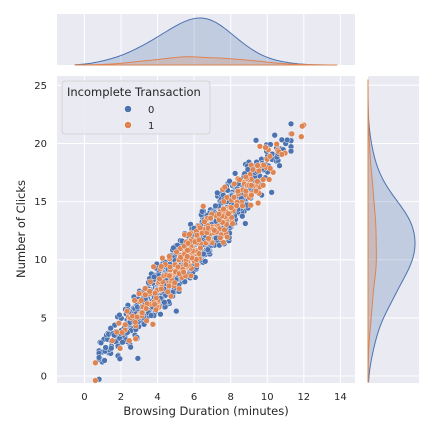 This screenshot has height=432, width=432. Describe the element at coordinates (194, 397) in the screenshot. I see `x-tick-label: 6` at that location.